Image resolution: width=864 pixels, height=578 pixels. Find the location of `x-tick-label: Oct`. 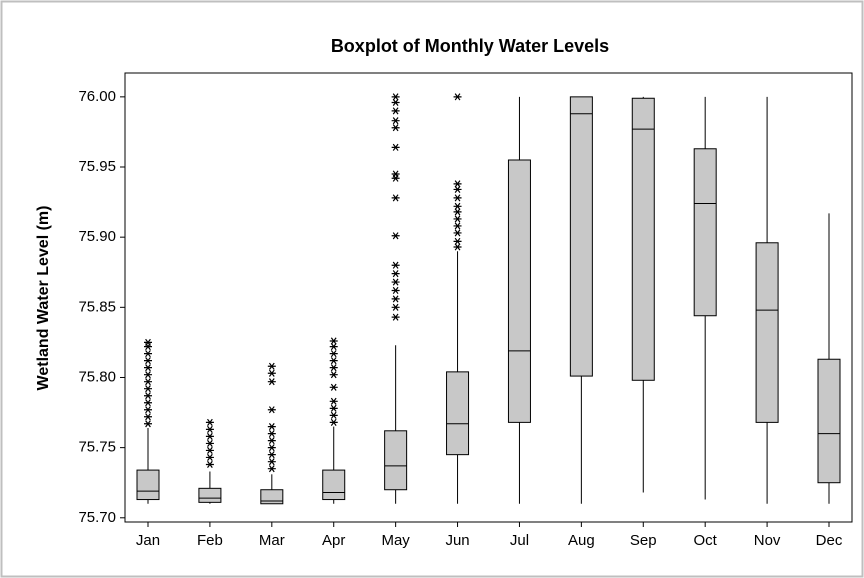

x-tick-label: Oct is located at coordinates (706, 540).